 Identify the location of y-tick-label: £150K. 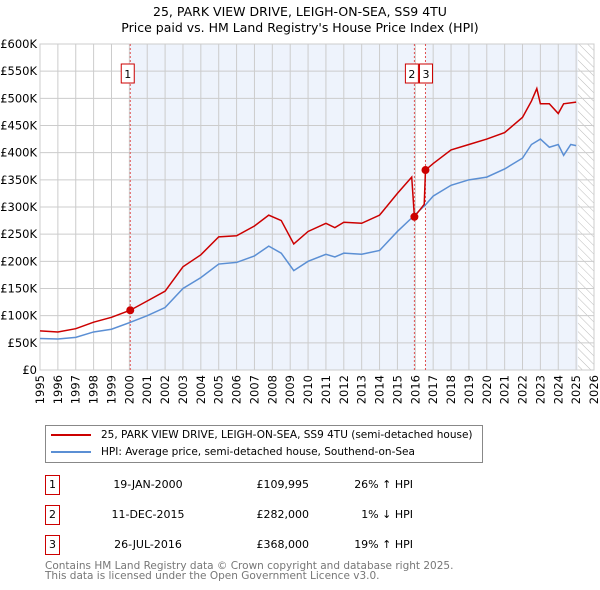
(18, 289).